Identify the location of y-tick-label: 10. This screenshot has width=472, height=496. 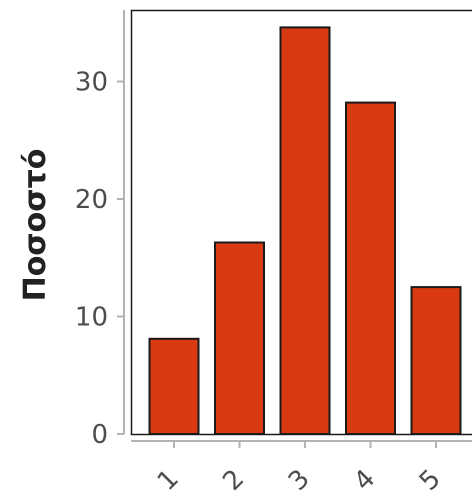
(91, 318).